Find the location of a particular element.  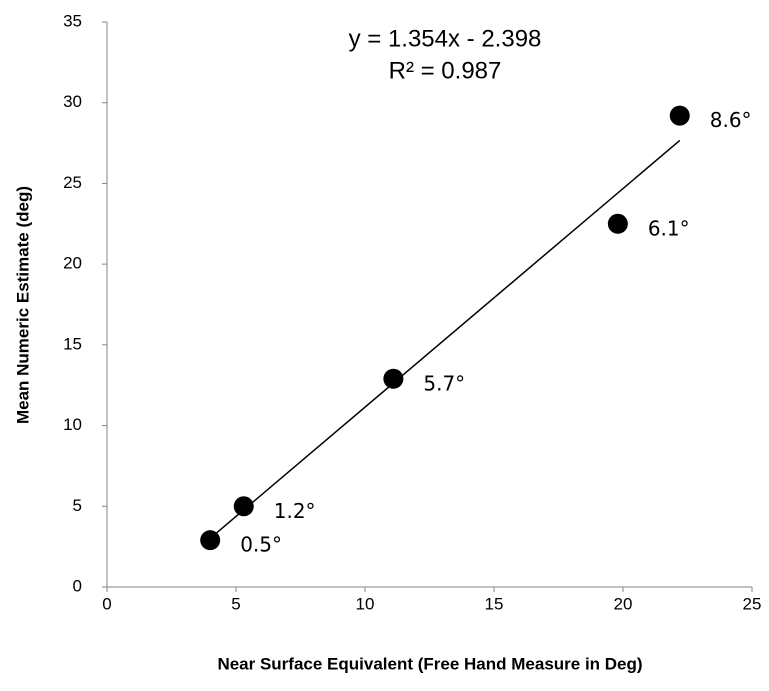

x-tick-label: 20 is located at coordinates (623, 603).